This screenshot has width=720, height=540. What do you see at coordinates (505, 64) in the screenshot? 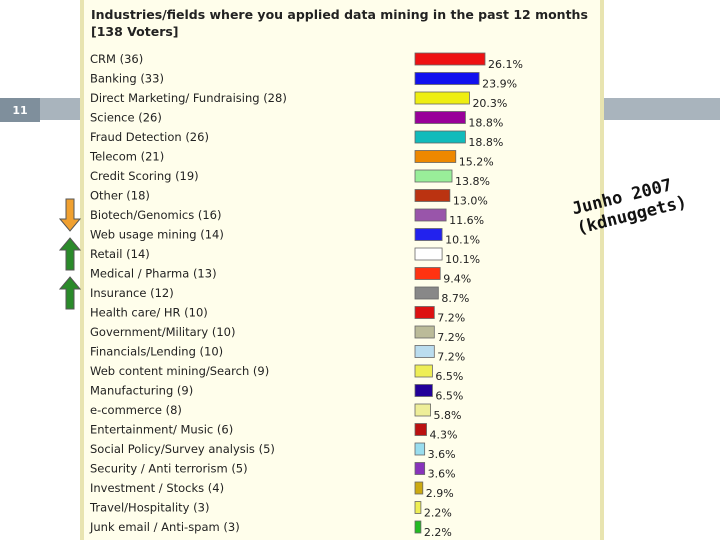
I see `value-label: 26.1%` at bounding box center [505, 64].